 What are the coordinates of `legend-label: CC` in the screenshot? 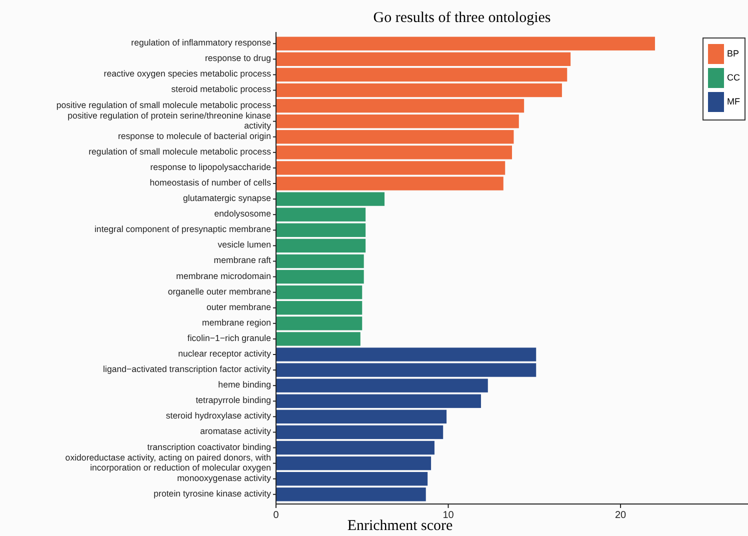 It's located at (733, 77).